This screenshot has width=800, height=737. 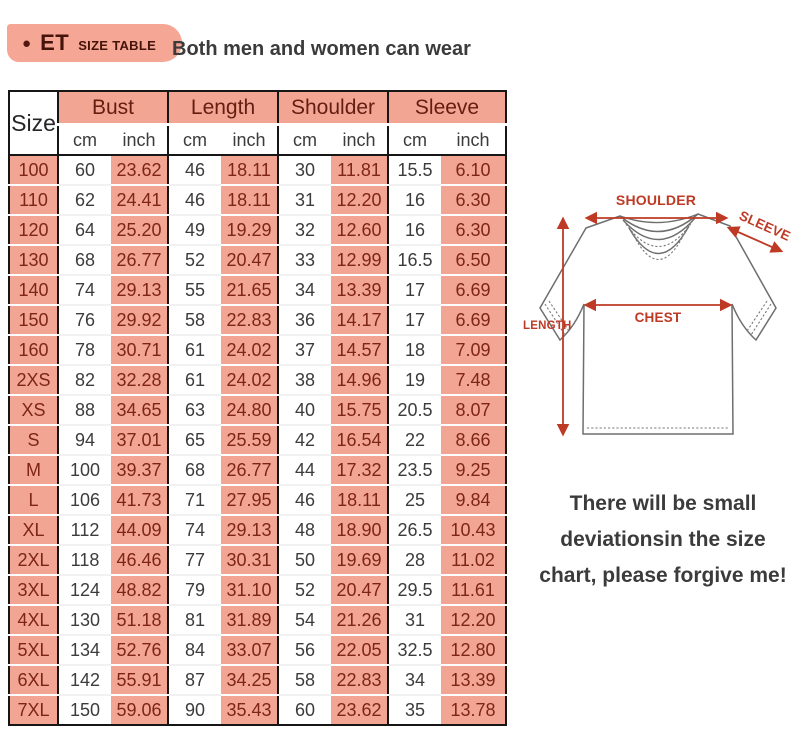 What do you see at coordinates (360, 710) in the screenshot?
I see `value-cell: 23.62` at bounding box center [360, 710].